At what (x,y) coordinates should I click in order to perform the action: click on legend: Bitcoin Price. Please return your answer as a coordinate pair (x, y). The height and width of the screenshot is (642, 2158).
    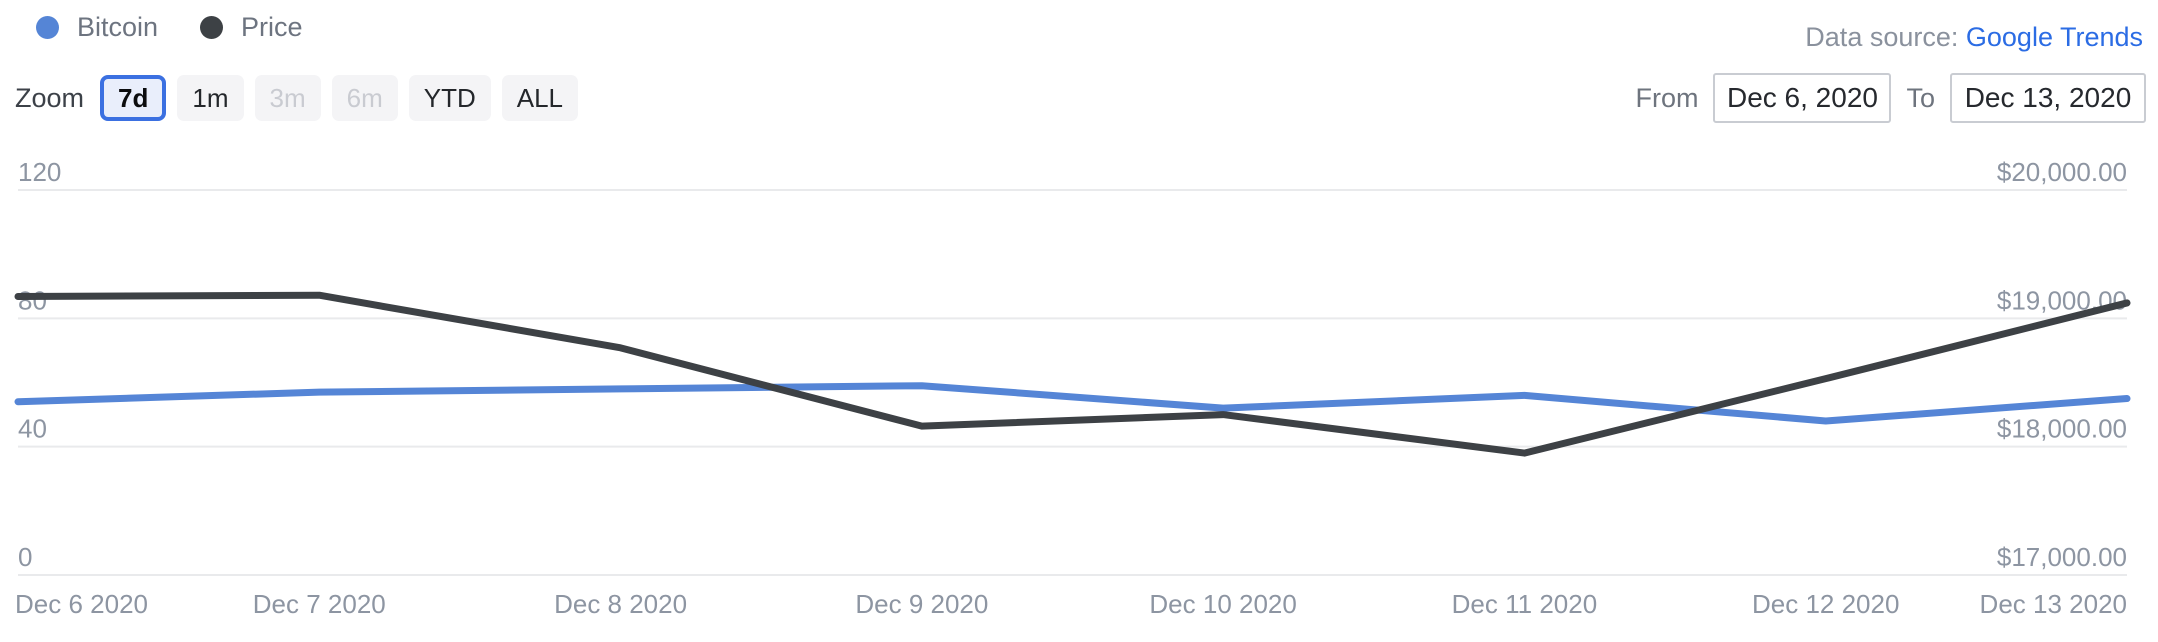
    Looking at the image, I should click on (169, 27).